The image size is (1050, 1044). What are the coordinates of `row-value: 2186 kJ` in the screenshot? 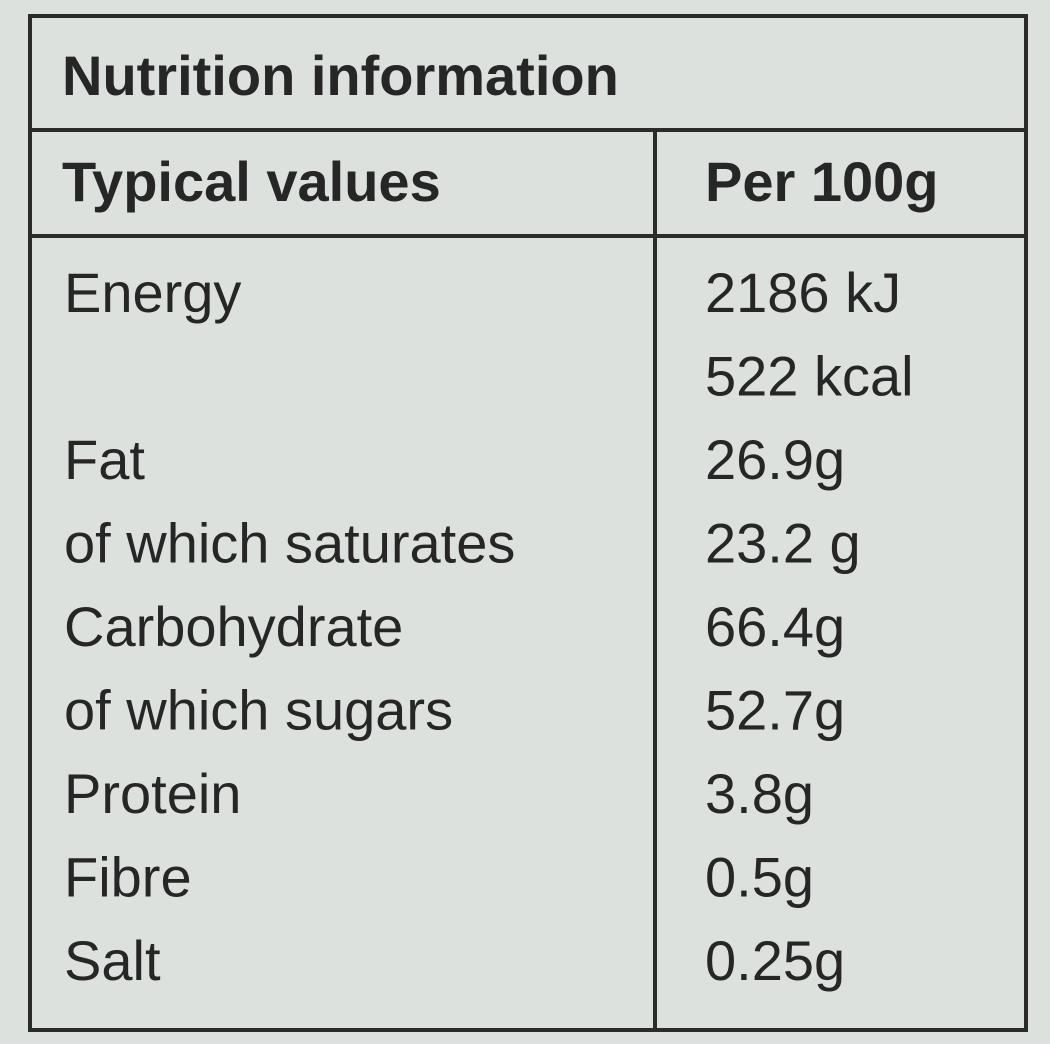 It's located at (803, 292).